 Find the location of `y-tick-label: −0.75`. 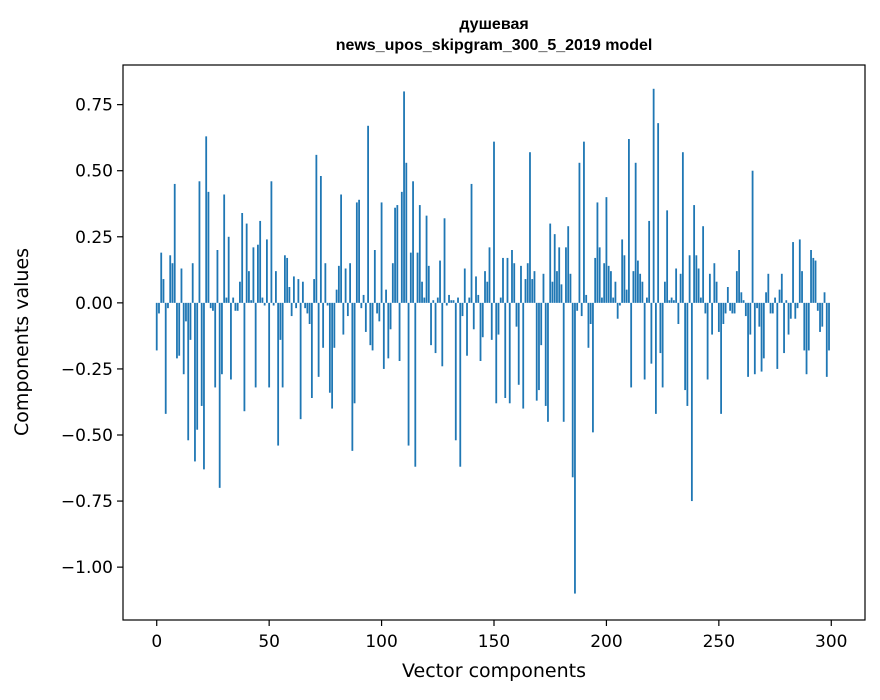

y-tick-label: −0.75 is located at coordinates (87, 502).